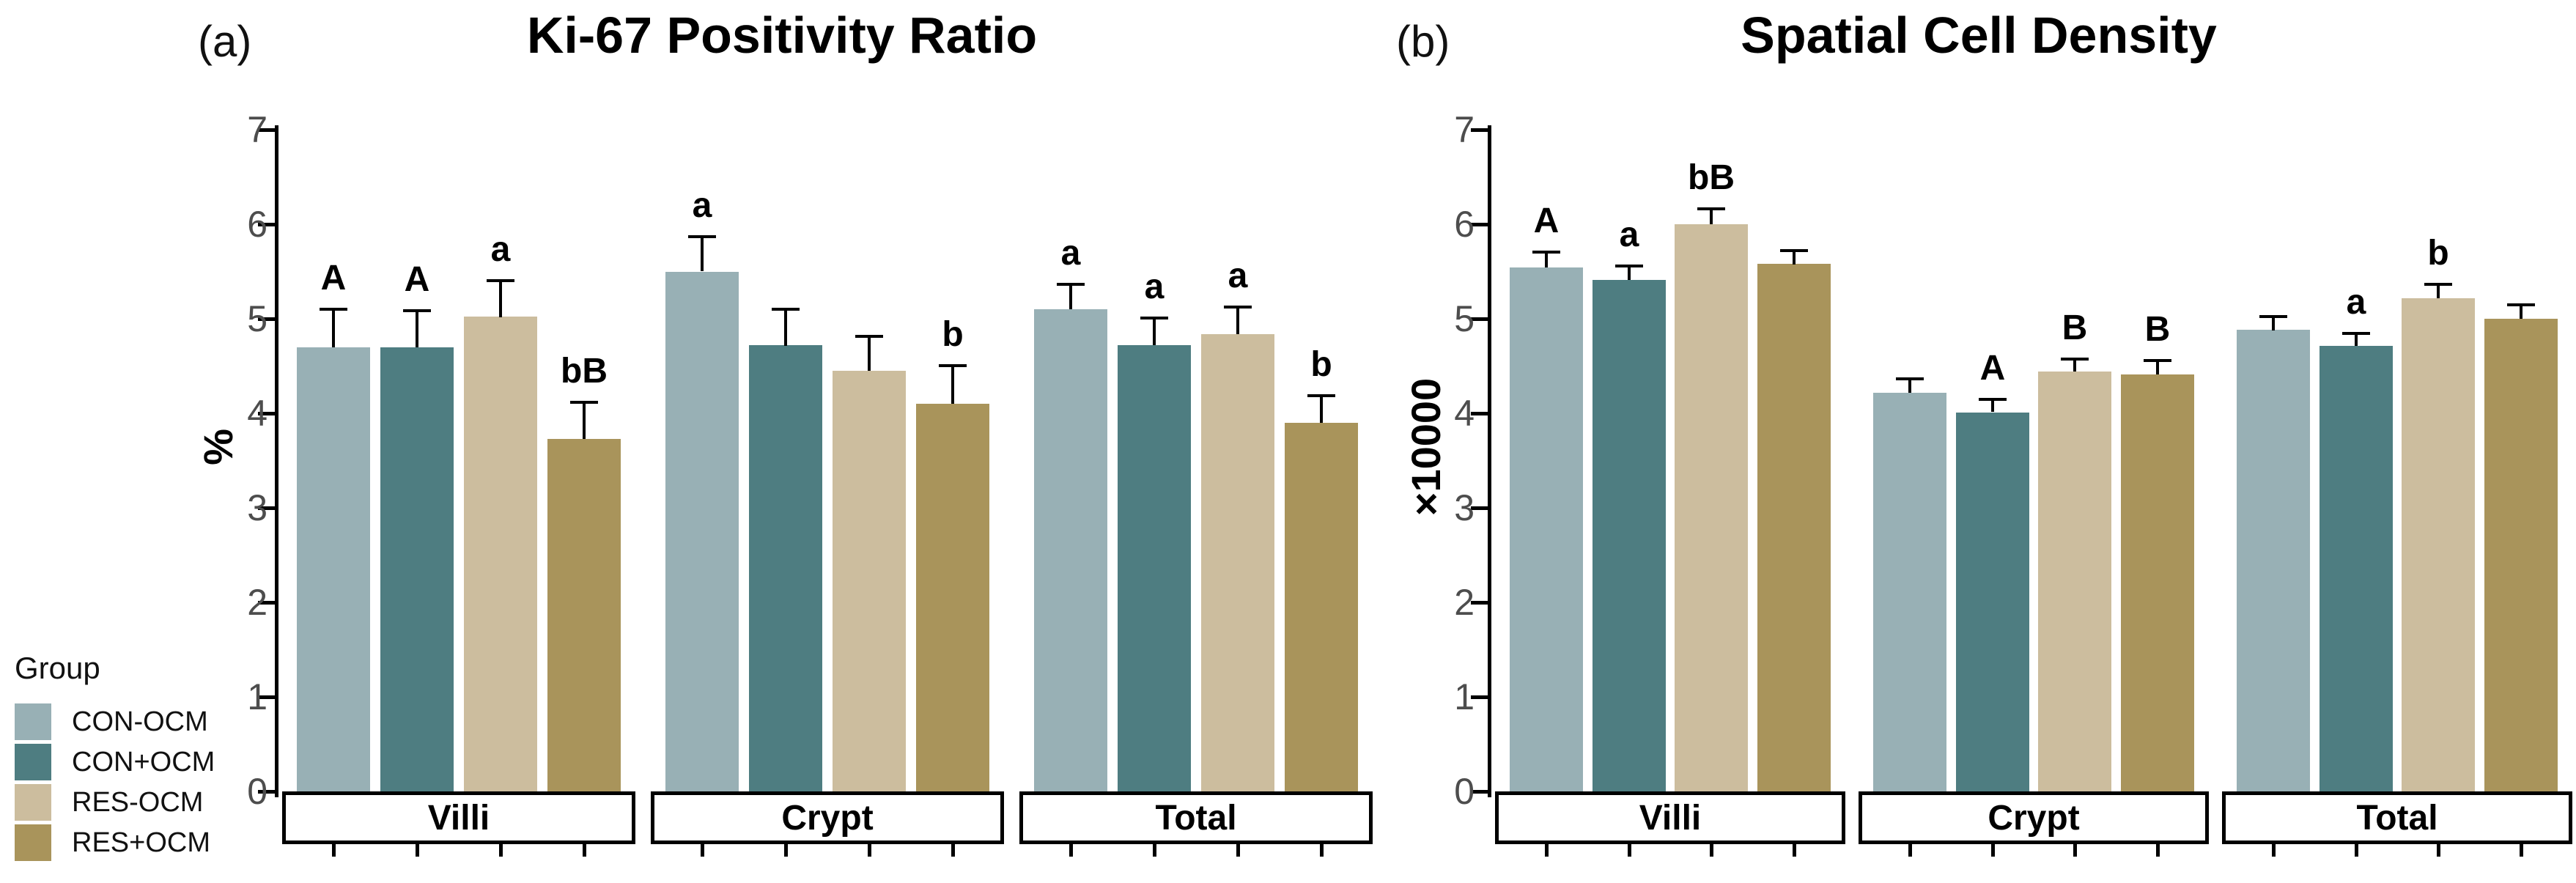  I want to click on legend: Group CON-OCM CON+OCM RES-OCM RES+OCM, so click(150, 758).